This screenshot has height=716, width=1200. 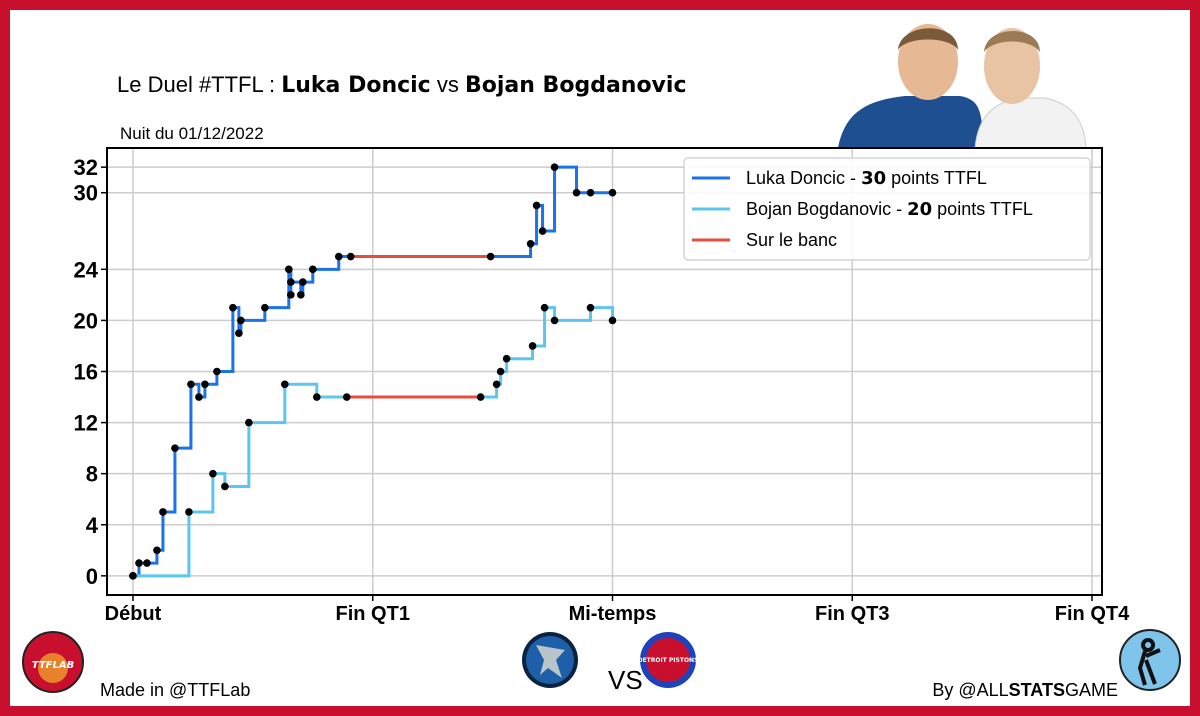 What do you see at coordinates (928, 62) in the screenshot?
I see `doncic-photo-face` at bounding box center [928, 62].